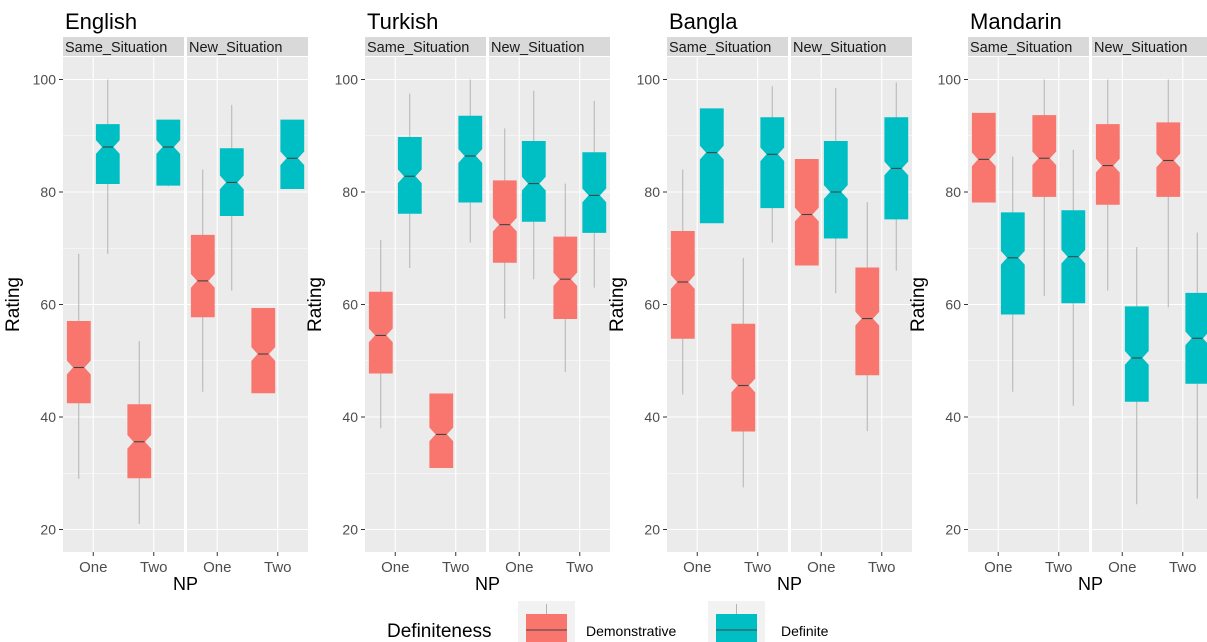 The width and height of the screenshot is (1207, 642). What do you see at coordinates (805, 631) in the screenshot?
I see `legend-label: Definite` at bounding box center [805, 631].